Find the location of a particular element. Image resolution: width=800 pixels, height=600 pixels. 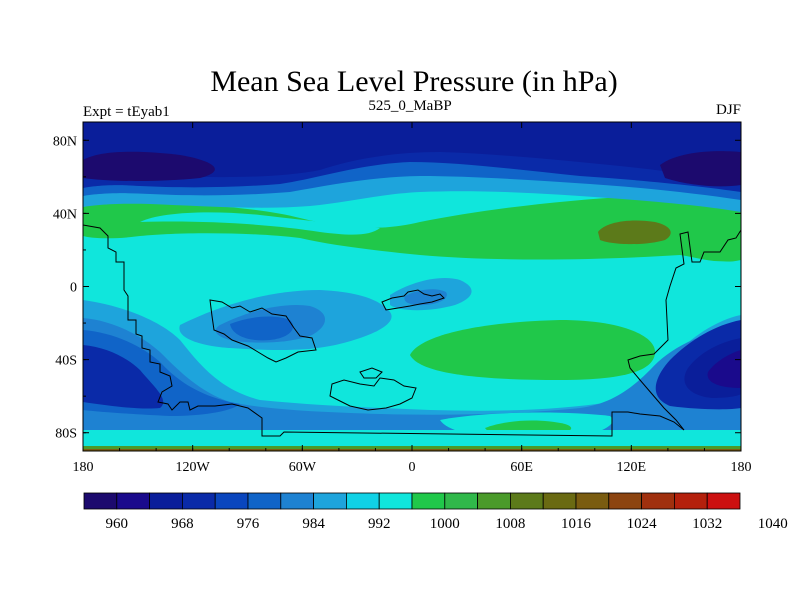

x-tick-label: 120W is located at coordinates (193, 467).